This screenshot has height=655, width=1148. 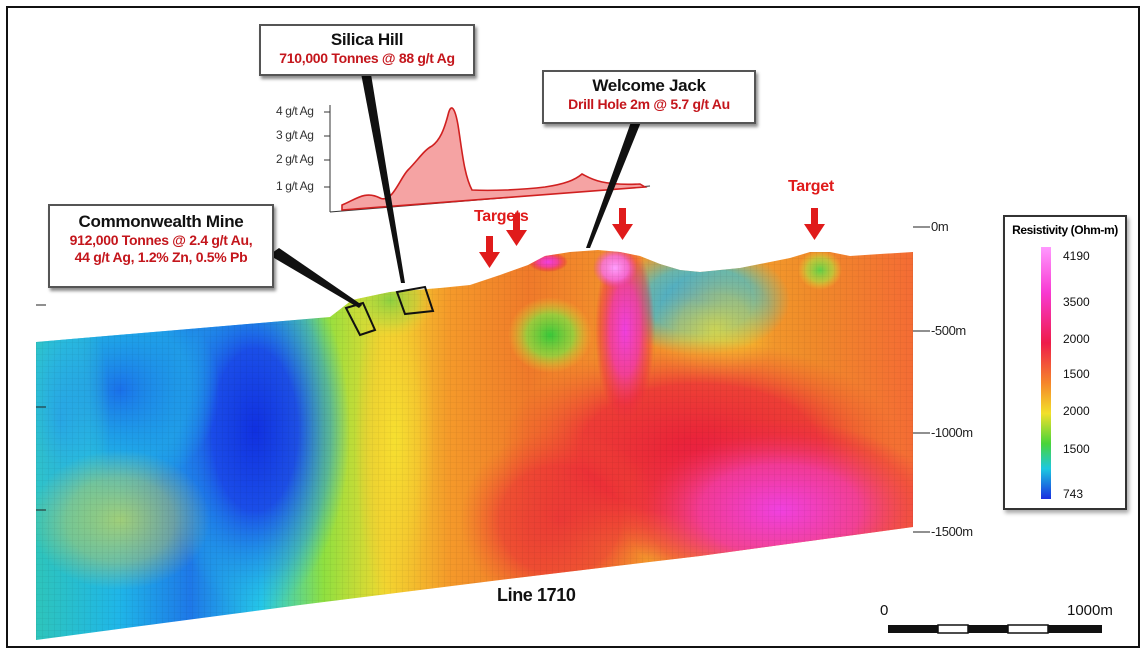 I want to click on callout-detail: 710,000 Tonnes @ 88 g/t Ag, so click(x=367, y=58).